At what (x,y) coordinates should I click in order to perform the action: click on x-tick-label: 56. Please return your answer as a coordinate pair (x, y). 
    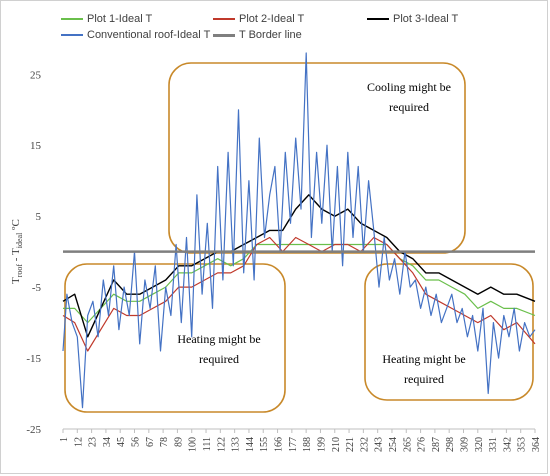
    Looking at the image, I should click on (136, 442).